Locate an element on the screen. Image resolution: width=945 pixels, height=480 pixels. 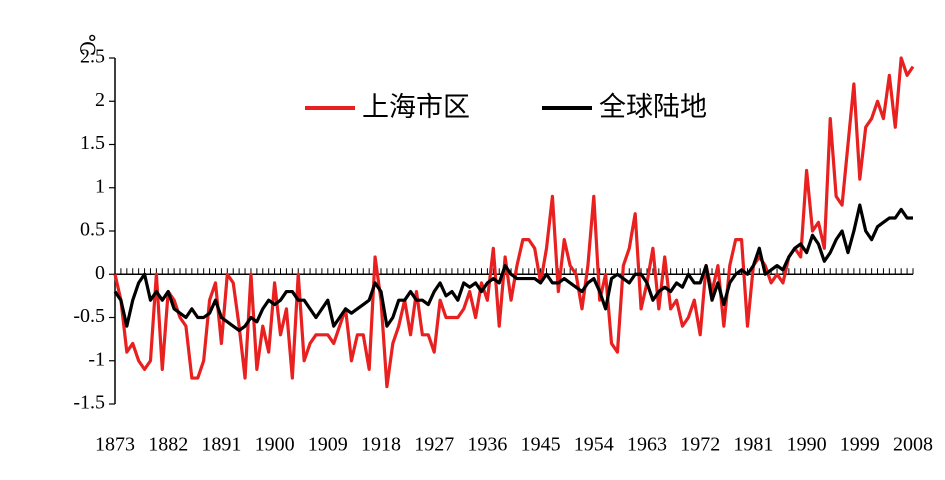
x-tick-label: 1891 is located at coordinates (221, 445).